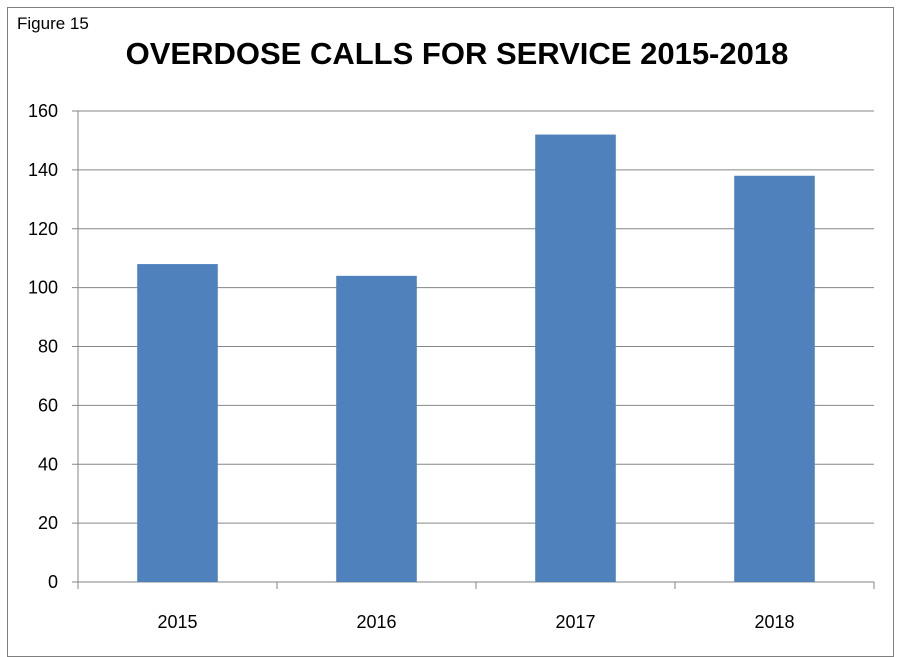 This screenshot has height=657, width=904. I want to click on bar-2015, so click(177, 423).